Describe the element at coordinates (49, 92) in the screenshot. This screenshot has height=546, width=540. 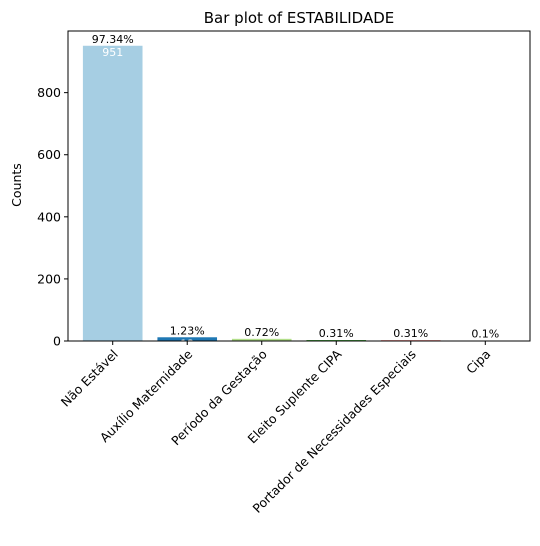
I see `y-tick-label-4: 800` at that location.